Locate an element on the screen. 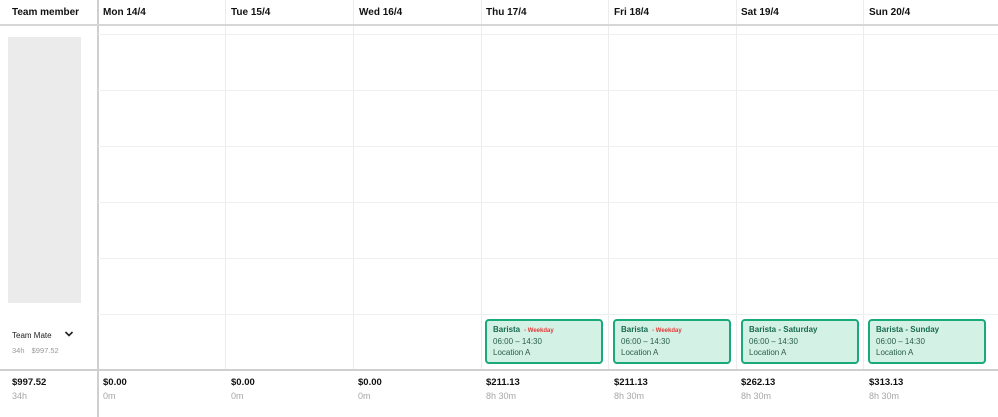  day-header-tue: Tue 15/4 is located at coordinates (251, 12).